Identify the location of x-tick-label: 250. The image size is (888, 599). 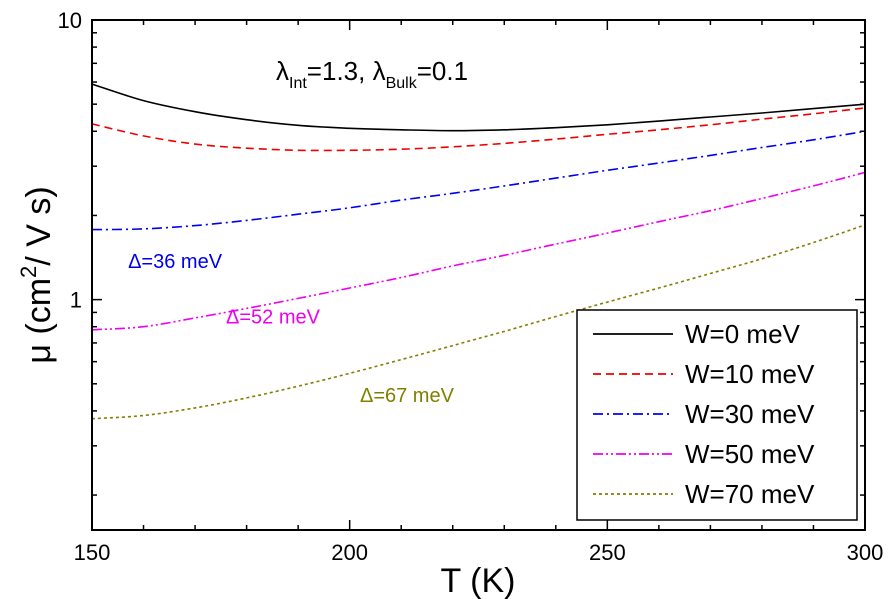
(607, 552).